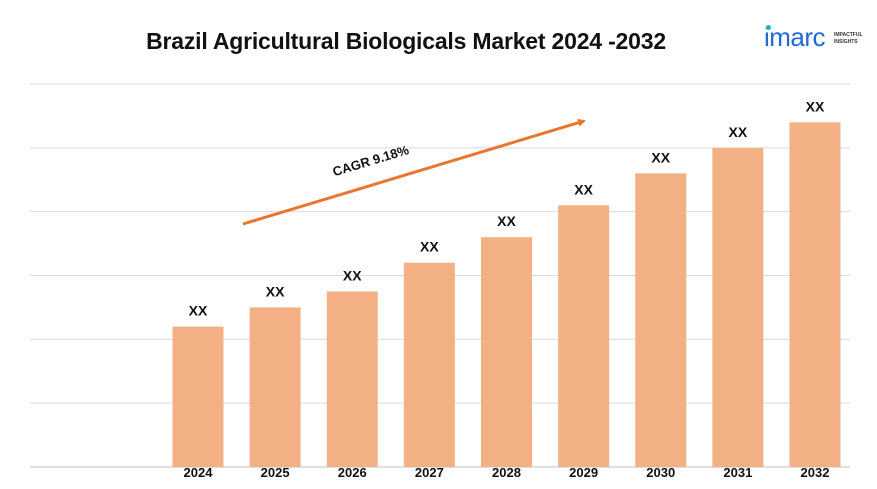  I want to click on data-label-2025: XX, so click(275, 291).